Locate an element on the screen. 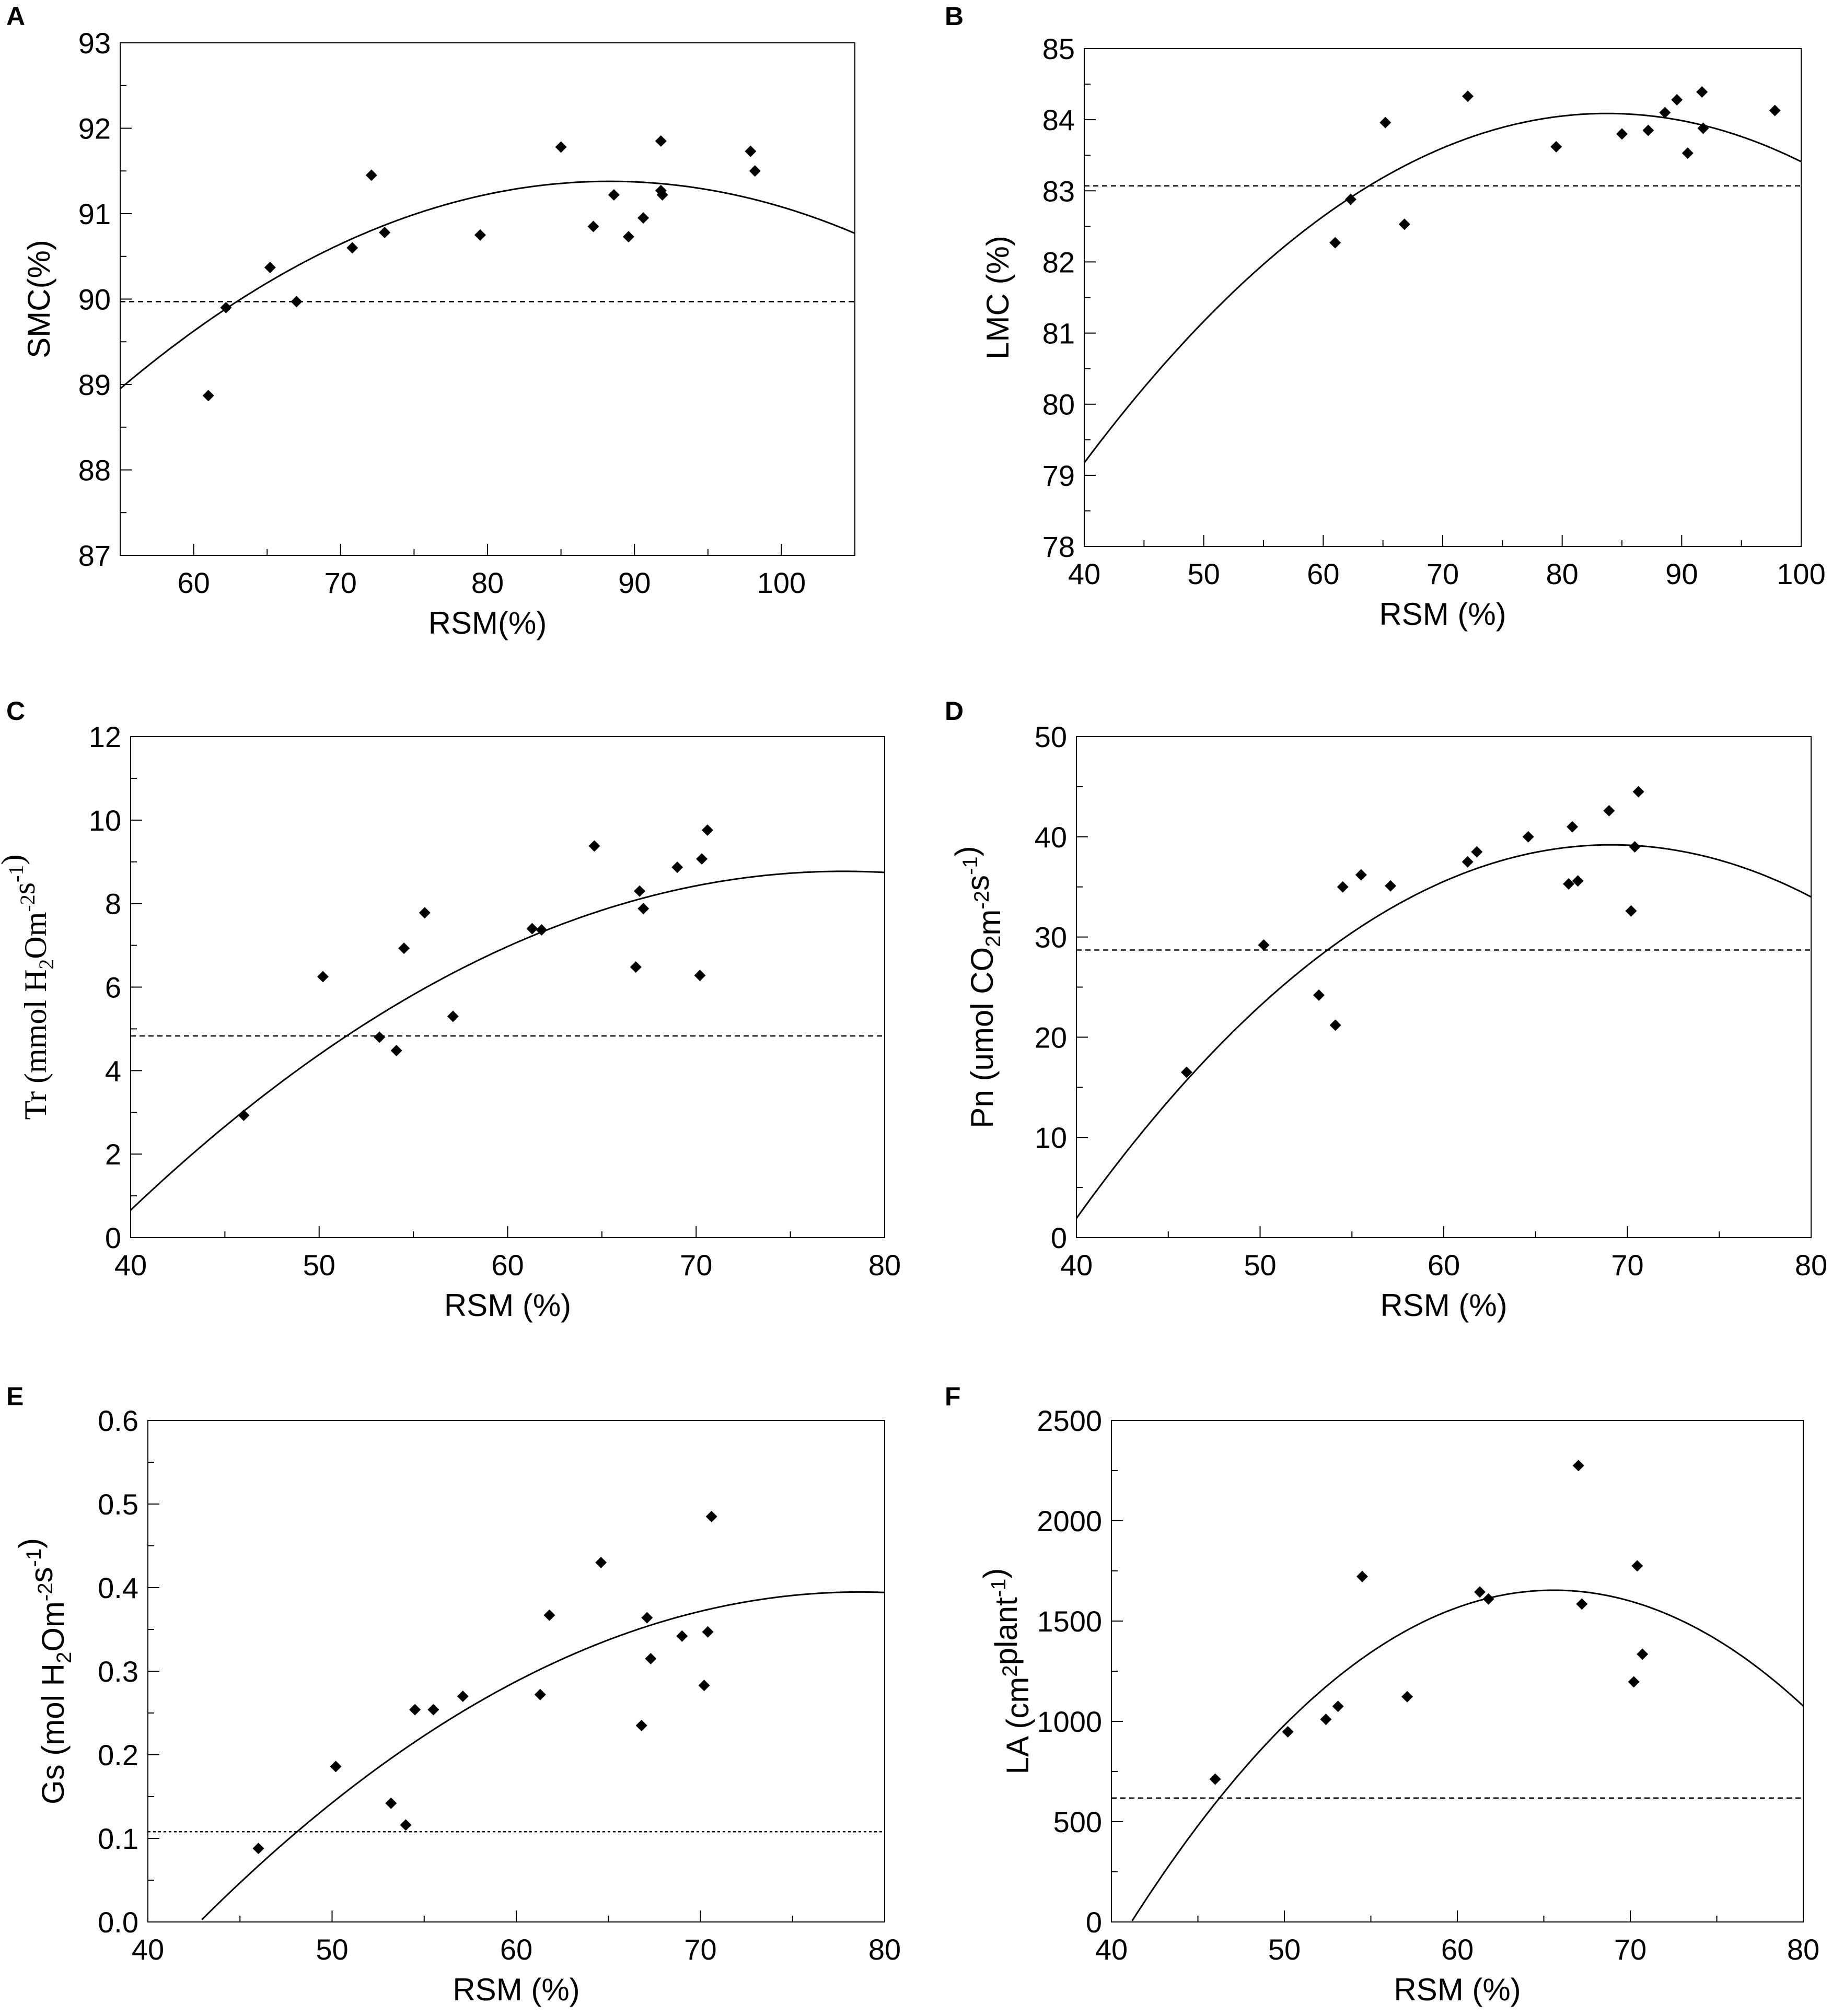 This screenshot has width=1832, height=2016. y-tick-label: 2 is located at coordinates (113, 1154).